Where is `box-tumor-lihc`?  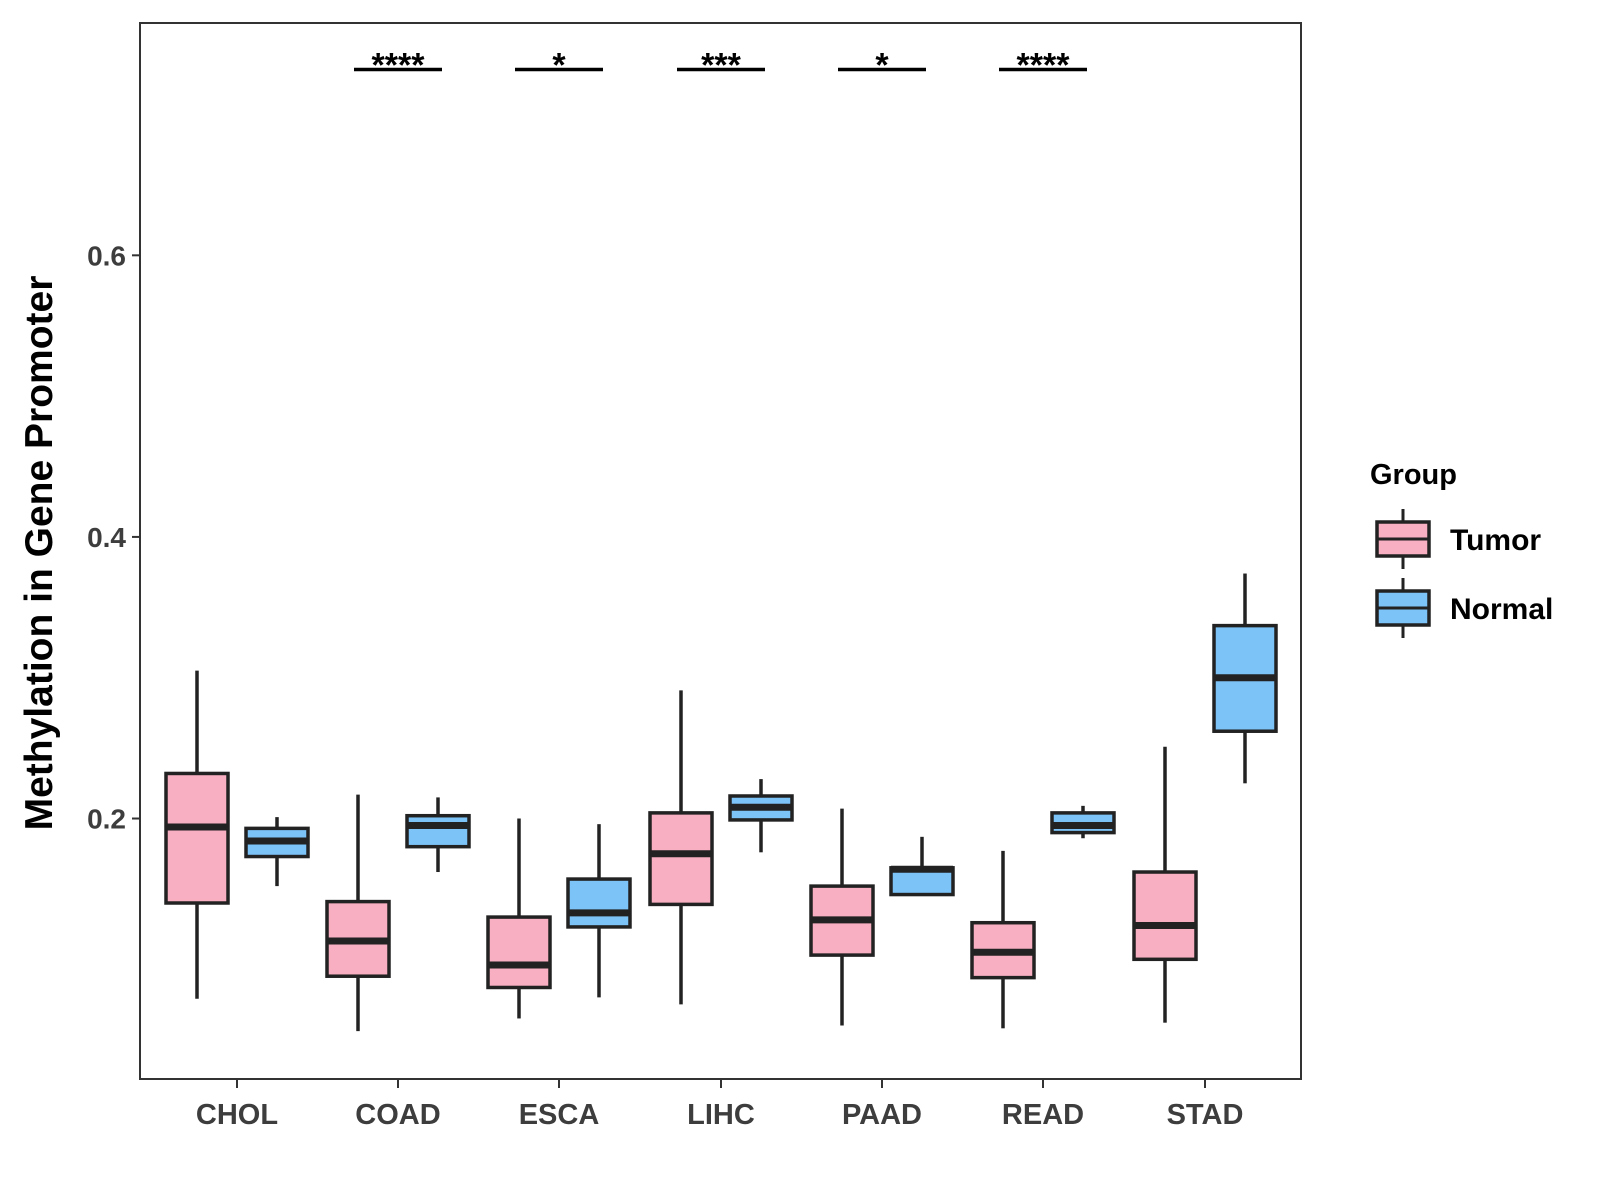
box-tumor-lihc is located at coordinates (681, 847).